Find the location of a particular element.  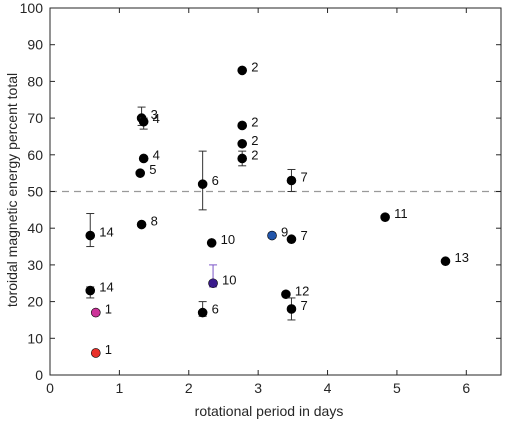

point-label: 13 is located at coordinates (461, 257).